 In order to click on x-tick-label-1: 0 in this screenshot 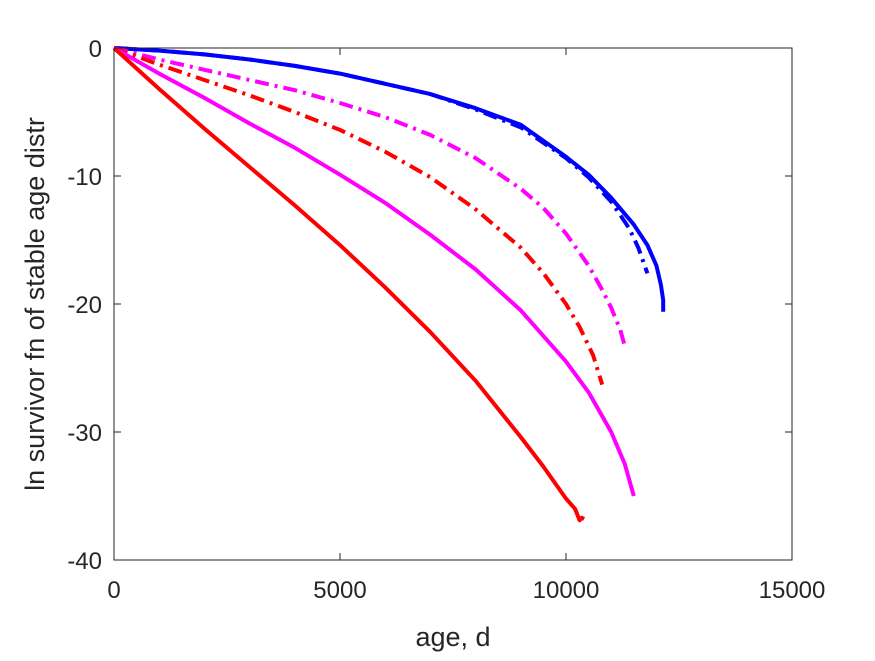, I will do `click(113, 590)`.